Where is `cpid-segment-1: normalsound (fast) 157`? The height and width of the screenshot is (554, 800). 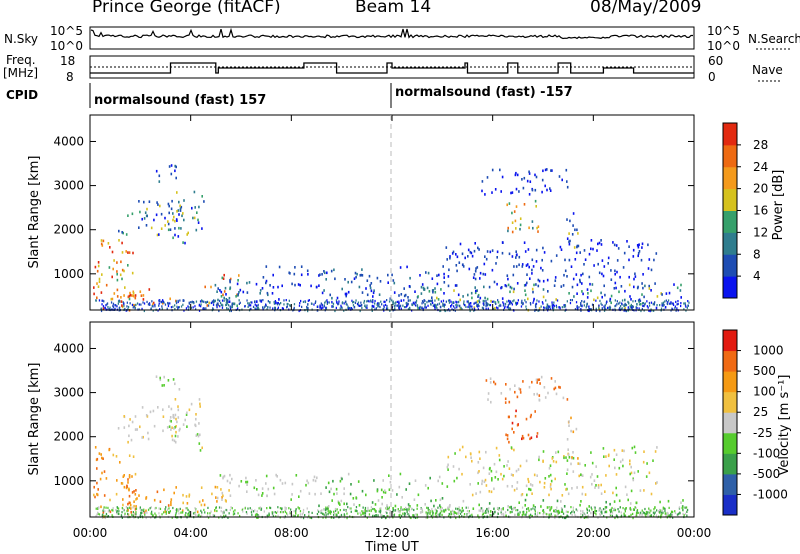
cpid-segment-1: normalsound (fast) 157 is located at coordinates (180, 100).